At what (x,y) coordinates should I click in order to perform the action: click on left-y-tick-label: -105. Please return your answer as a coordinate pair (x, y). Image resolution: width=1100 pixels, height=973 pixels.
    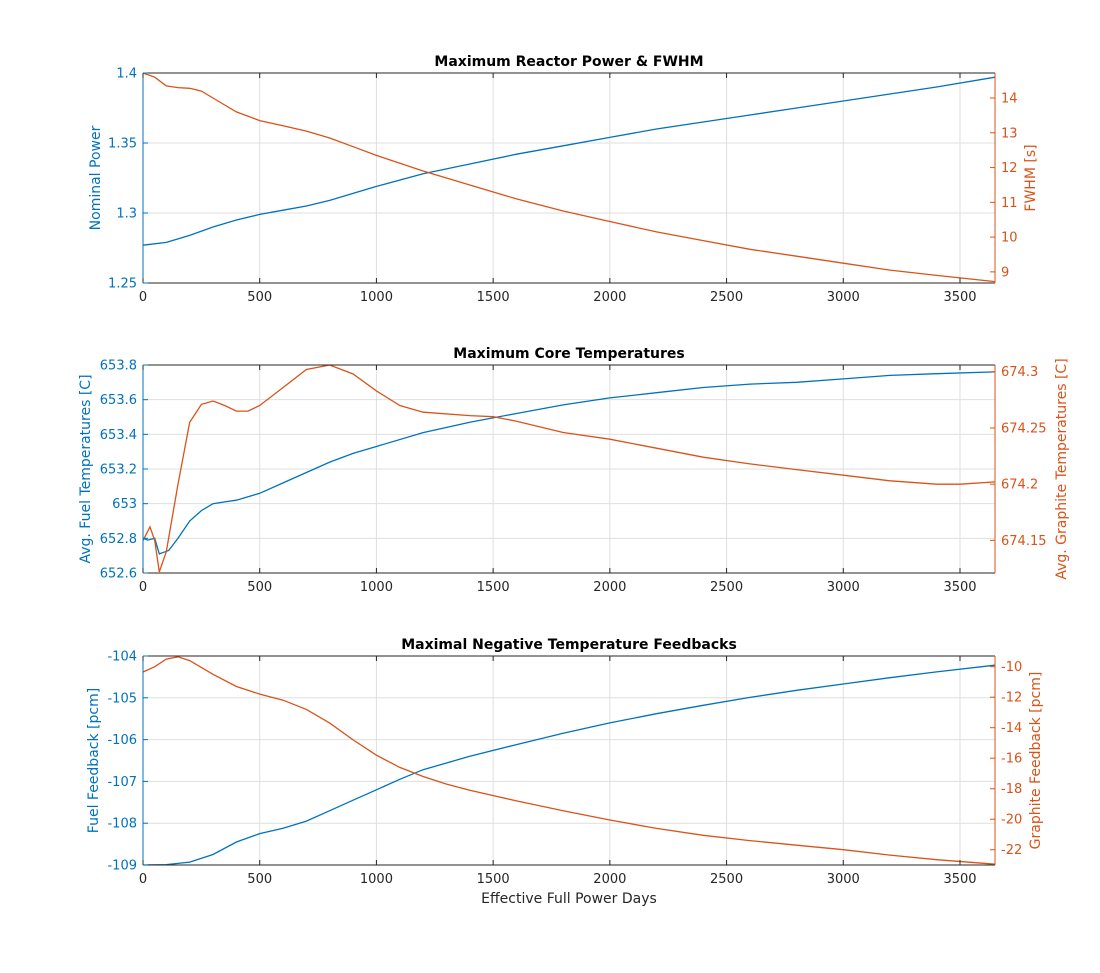
    Looking at the image, I should click on (122, 698).